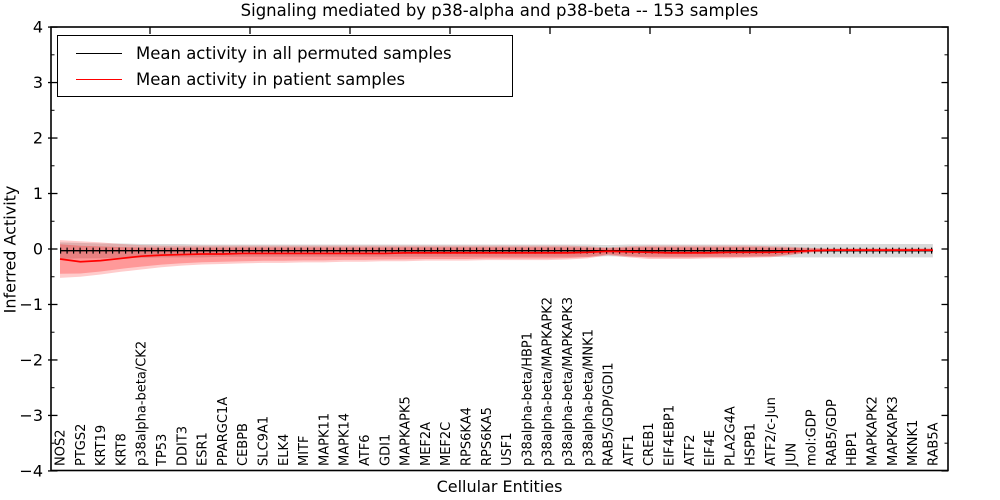  What do you see at coordinates (588, 397) in the screenshot?
I see `x-tick-label: p38alpha-beta/MNK1` at bounding box center [588, 397].